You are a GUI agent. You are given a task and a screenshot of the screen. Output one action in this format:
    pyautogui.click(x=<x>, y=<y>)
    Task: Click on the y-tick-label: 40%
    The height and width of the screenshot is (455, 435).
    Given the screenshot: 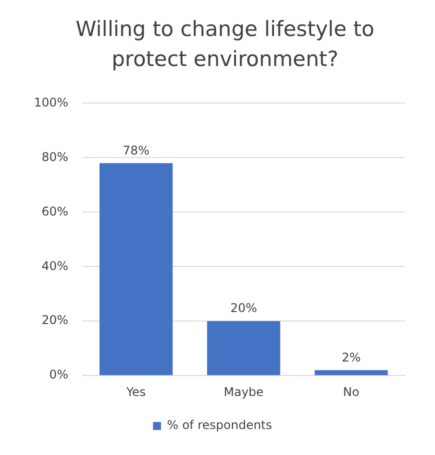 What is the action you would take?
    pyautogui.click(x=55, y=265)
    